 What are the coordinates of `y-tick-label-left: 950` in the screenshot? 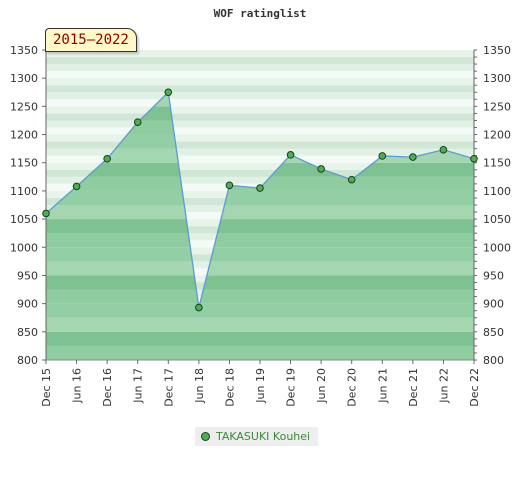 It's located at (27, 275).